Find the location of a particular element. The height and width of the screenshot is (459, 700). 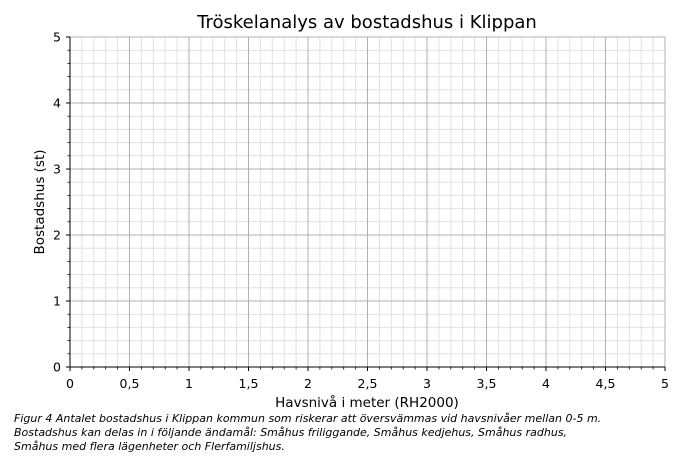

x-tick-label: 4 is located at coordinates (546, 383).